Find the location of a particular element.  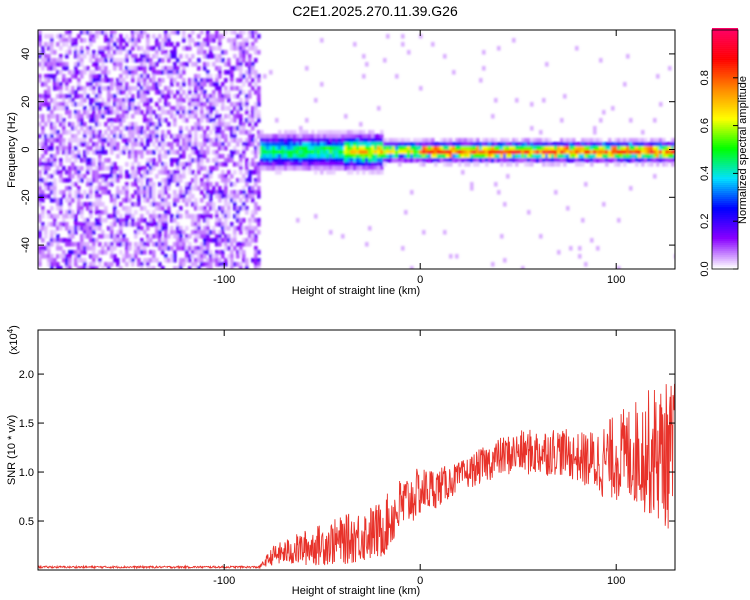

snr-scale-label: (x104) is located at coordinates (13, 340).